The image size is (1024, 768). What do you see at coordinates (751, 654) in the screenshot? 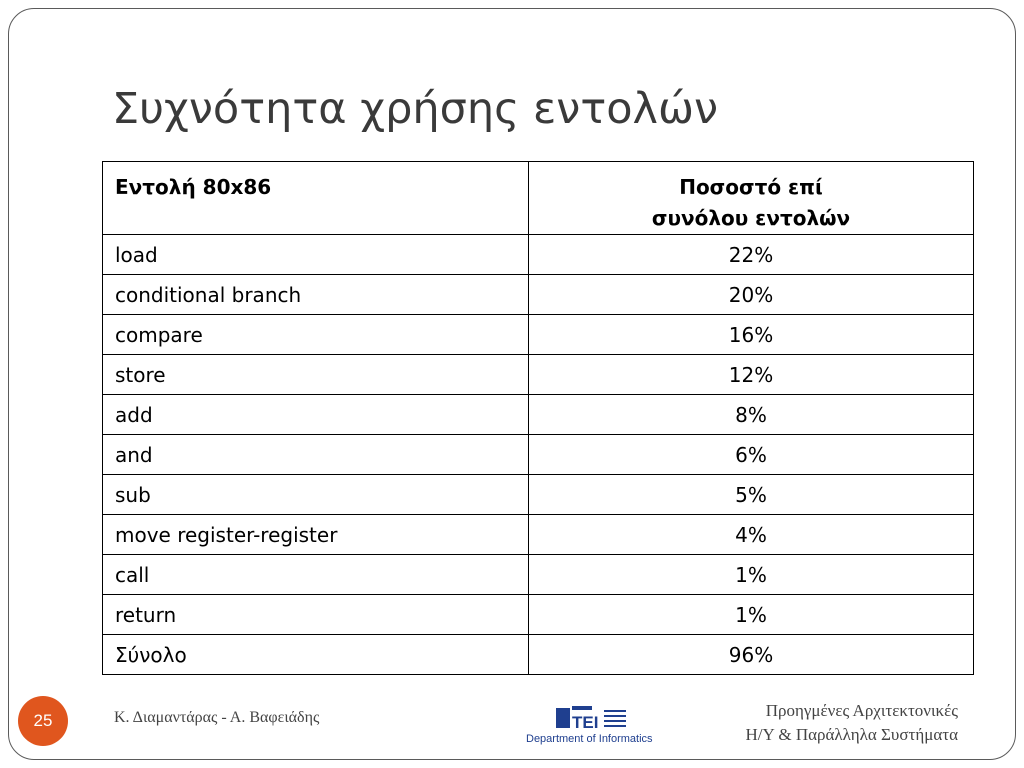
I see `total-percent: 96%` at bounding box center [751, 654].